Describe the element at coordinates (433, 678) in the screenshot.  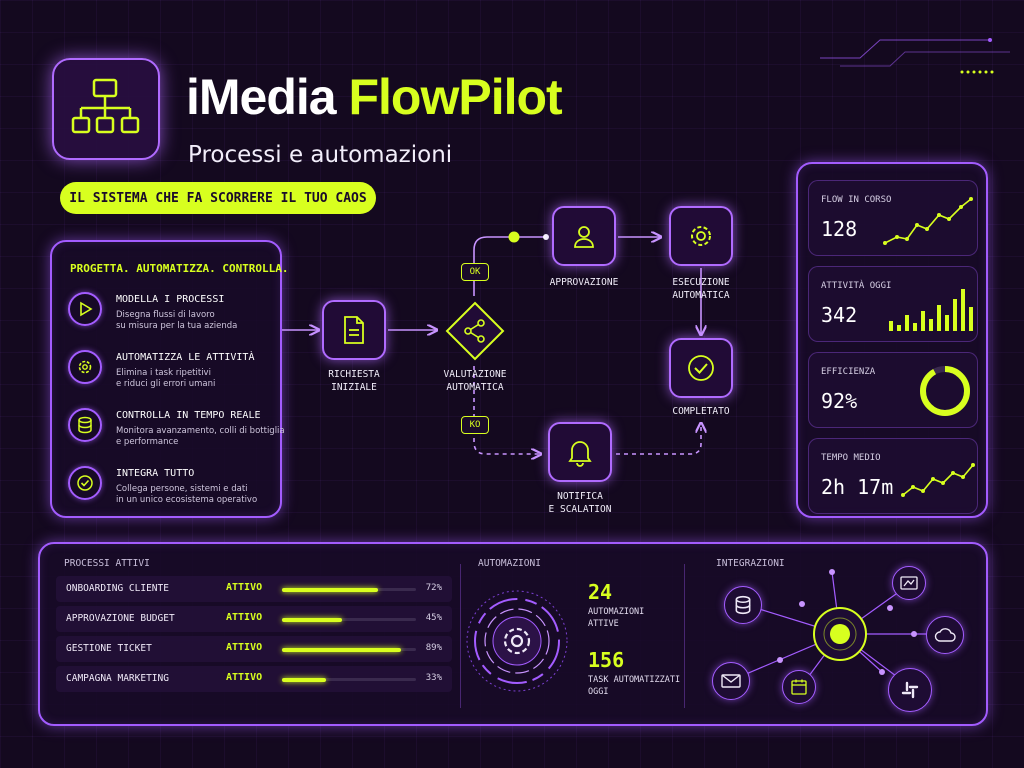
I see `process-percent: 33%` at that location.